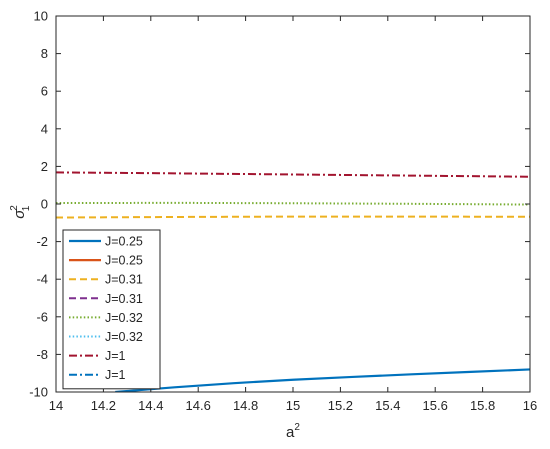 The image size is (550, 449). Describe the element at coordinates (340, 405) in the screenshot. I see `x-tick-label: 15.2` at that location.